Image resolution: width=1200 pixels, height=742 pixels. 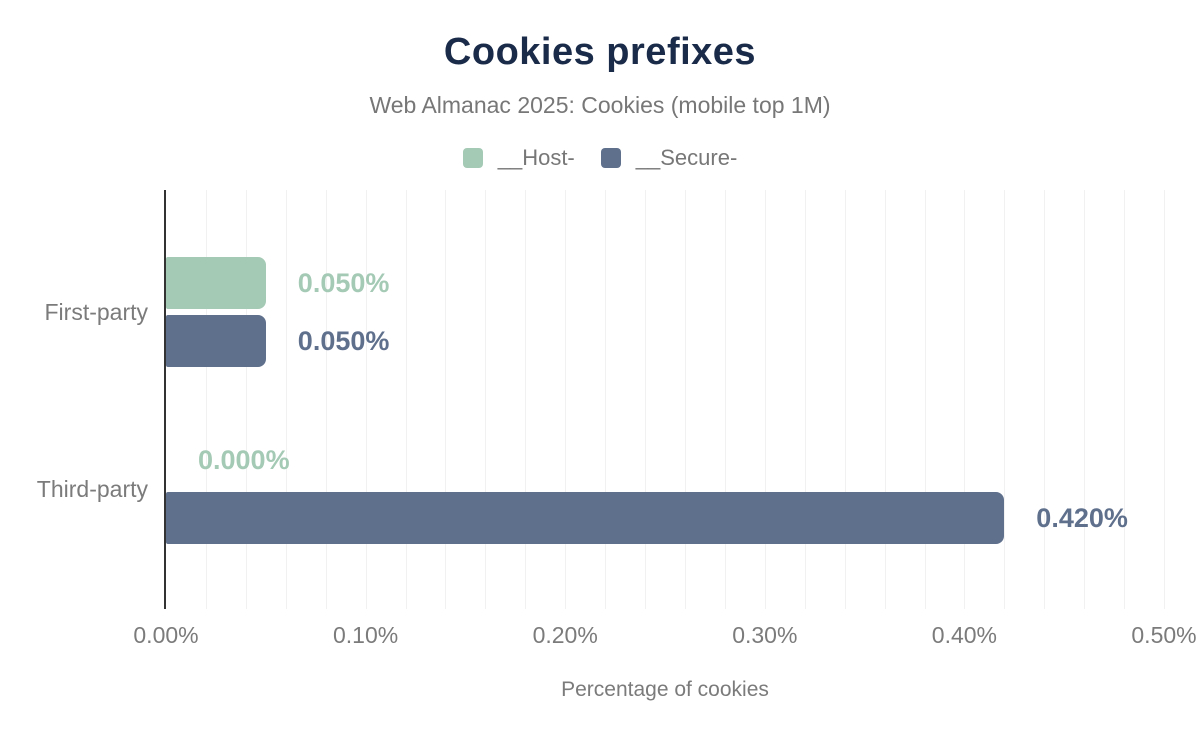 I want to click on legend-item-secure: __Secure-, so click(x=669, y=158).